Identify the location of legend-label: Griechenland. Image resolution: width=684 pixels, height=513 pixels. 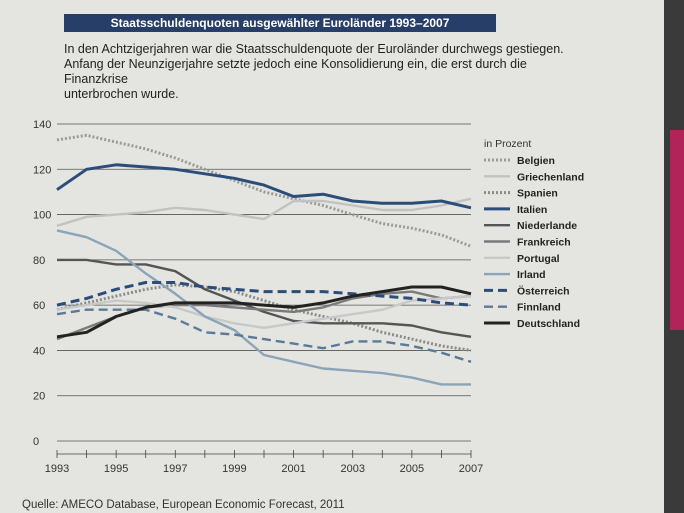
(550, 177).